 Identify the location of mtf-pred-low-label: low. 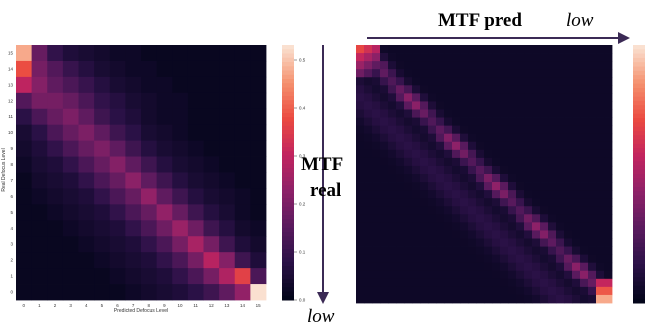
(580, 20).